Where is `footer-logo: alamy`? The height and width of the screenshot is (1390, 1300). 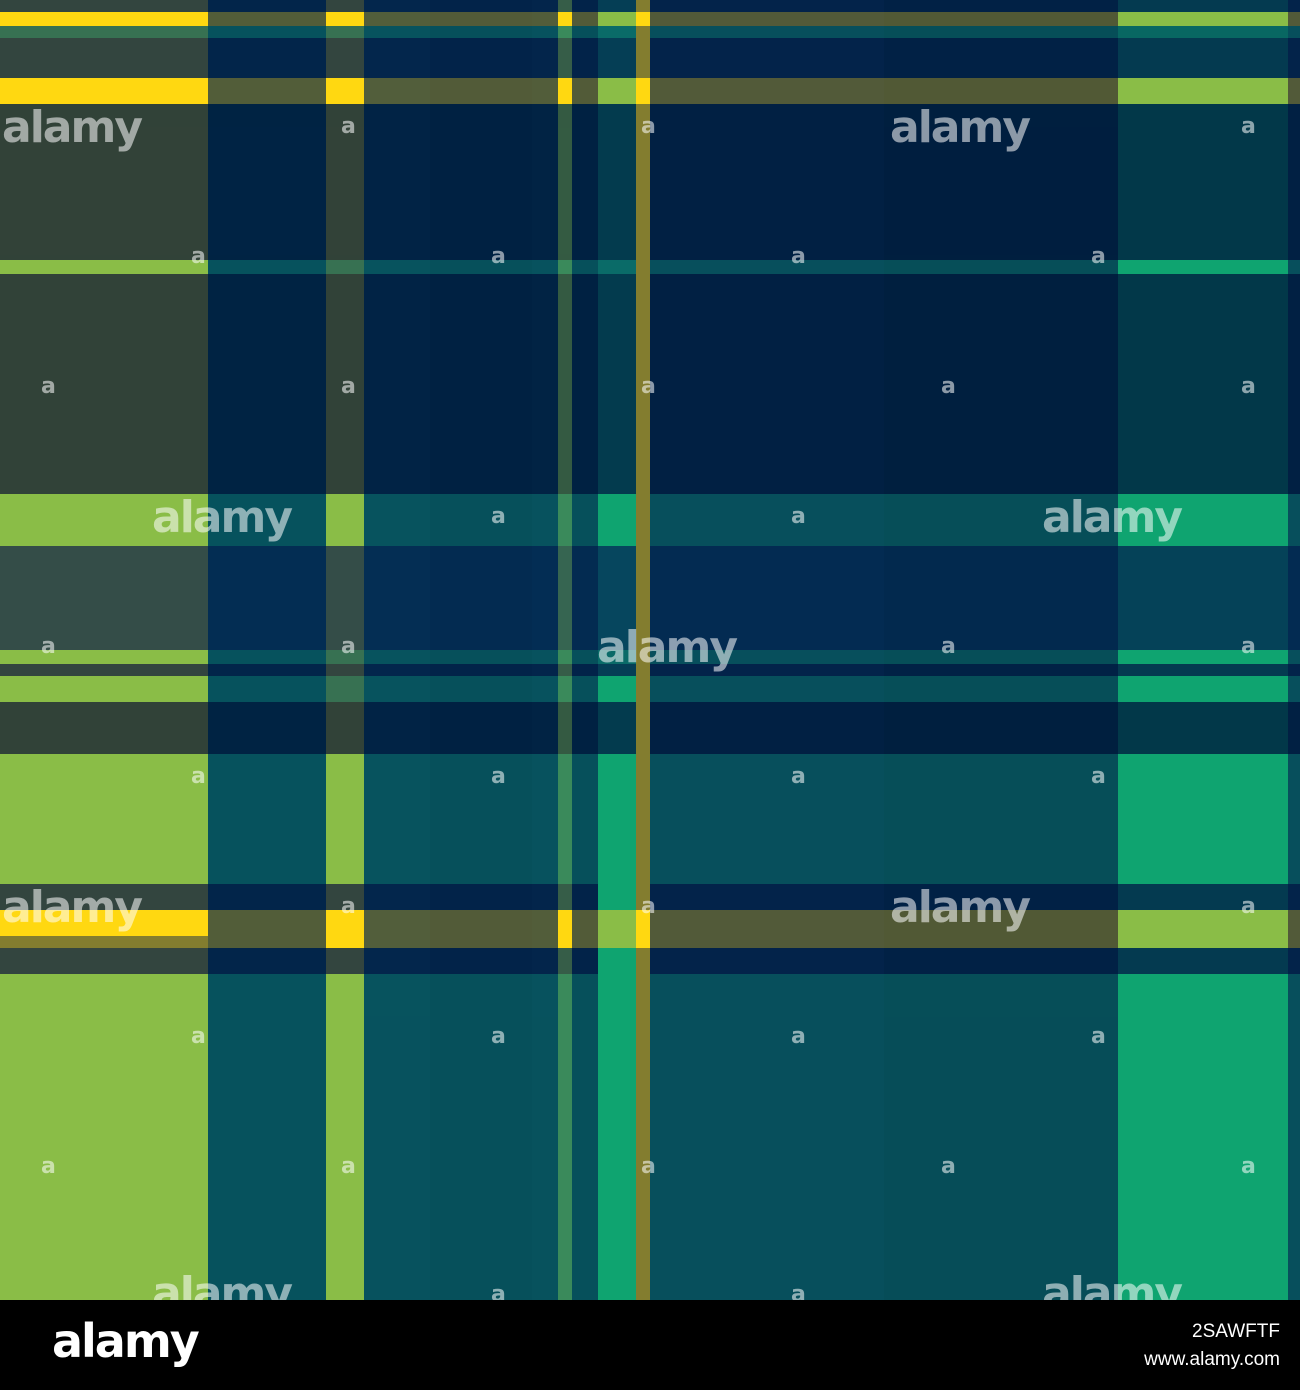 footer-logo: alamy is located at coordinates (126, 1341).